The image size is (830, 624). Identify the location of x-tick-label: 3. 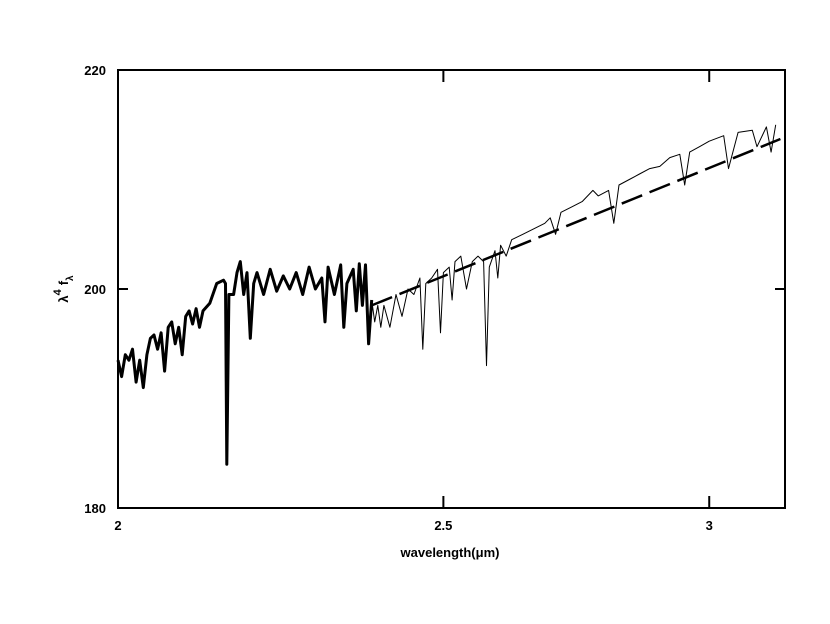
(709, 525).